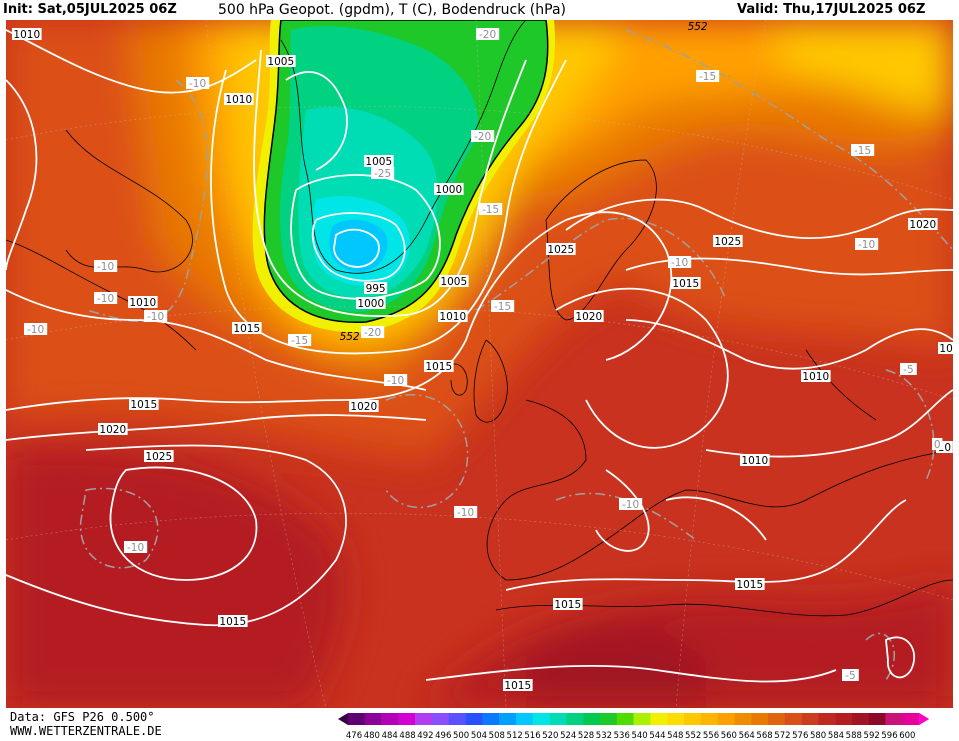 The height and width of the screenshot is (741, 959). What do you see at coordinates (693, 736) in the screenshot?
I see `colorbar-tick-label: 552` at bounding box center [693, 736].